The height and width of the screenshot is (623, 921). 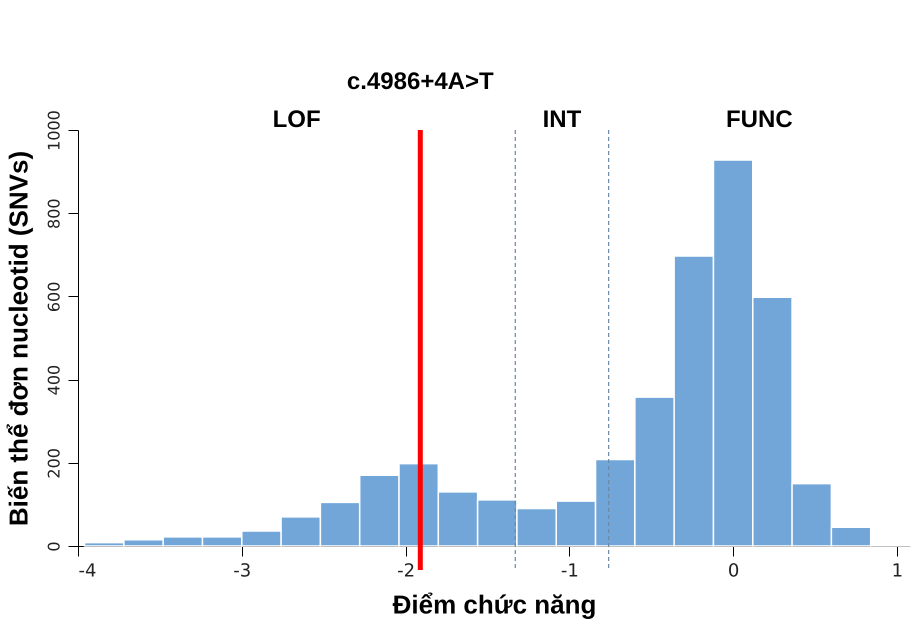 I want to click on y-tick-label: 400, so click(x=54, y=380).